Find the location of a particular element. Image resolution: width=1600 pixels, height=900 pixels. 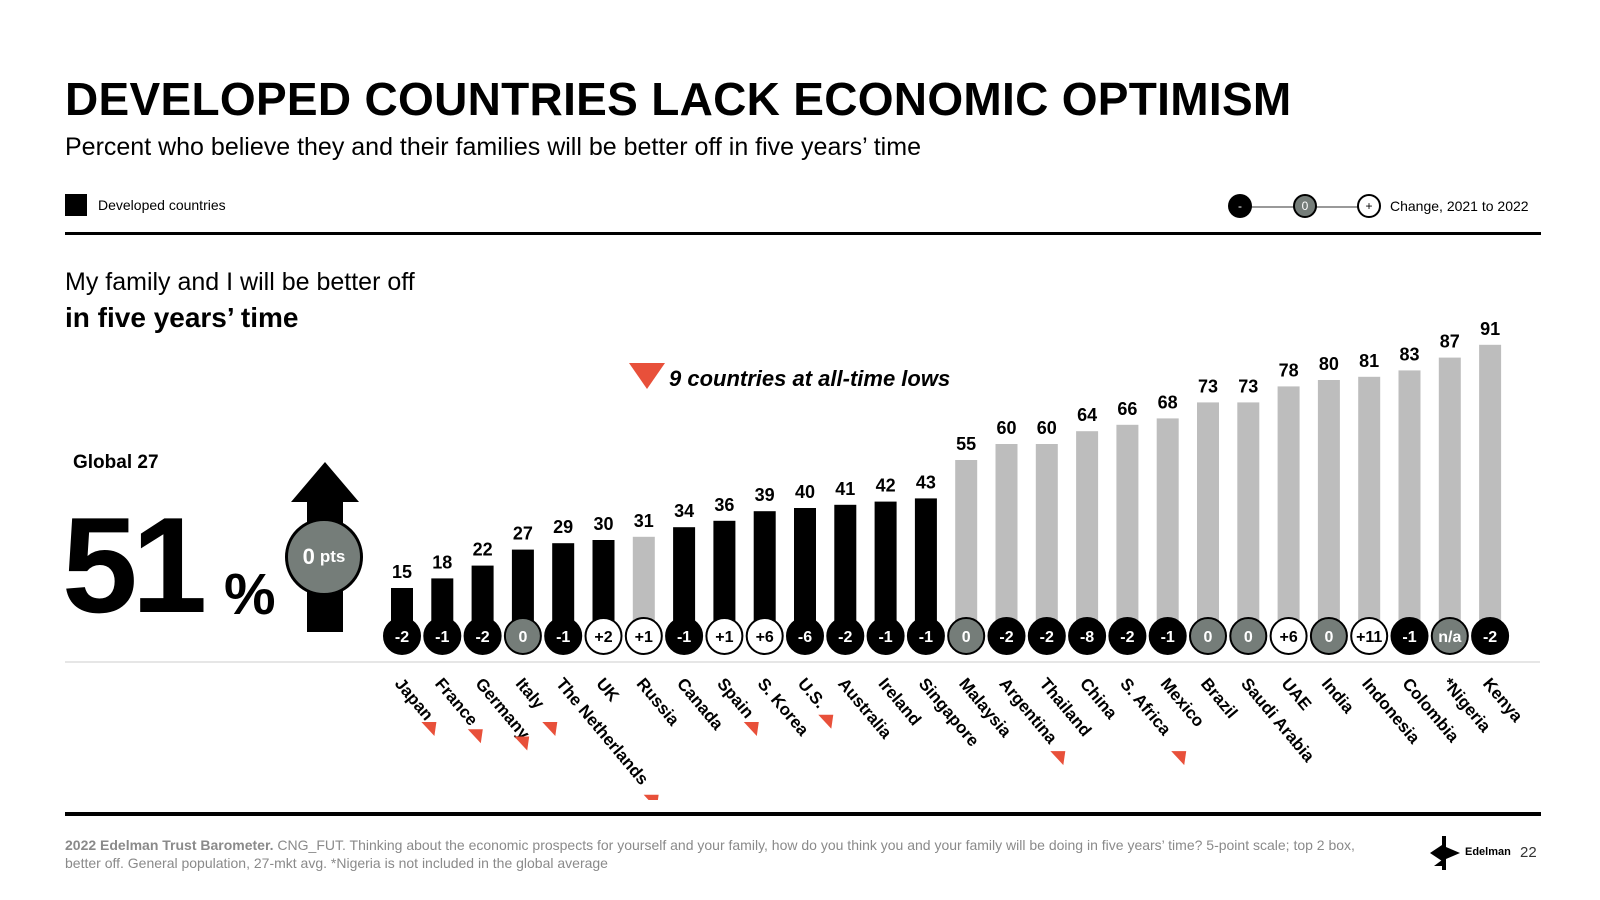

bar-value-label: 81 is located at coordinates (1369, 361).